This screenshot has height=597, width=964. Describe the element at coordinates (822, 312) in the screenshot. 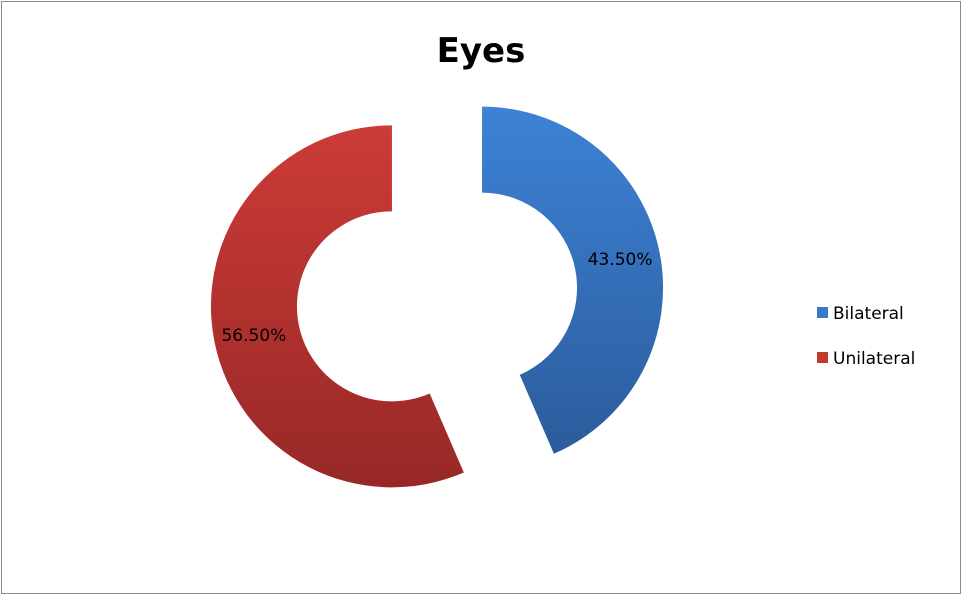

I see `legend-swatch-bilateral` at that location.